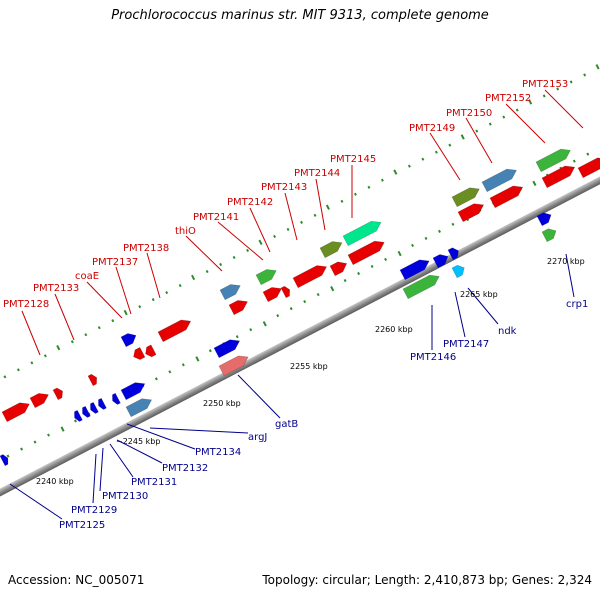 The height and width of the screenshot is (600, 600). Describe the element at coordinates (4, 460) in the screenshot. I see `cds-blue-h` at that location.